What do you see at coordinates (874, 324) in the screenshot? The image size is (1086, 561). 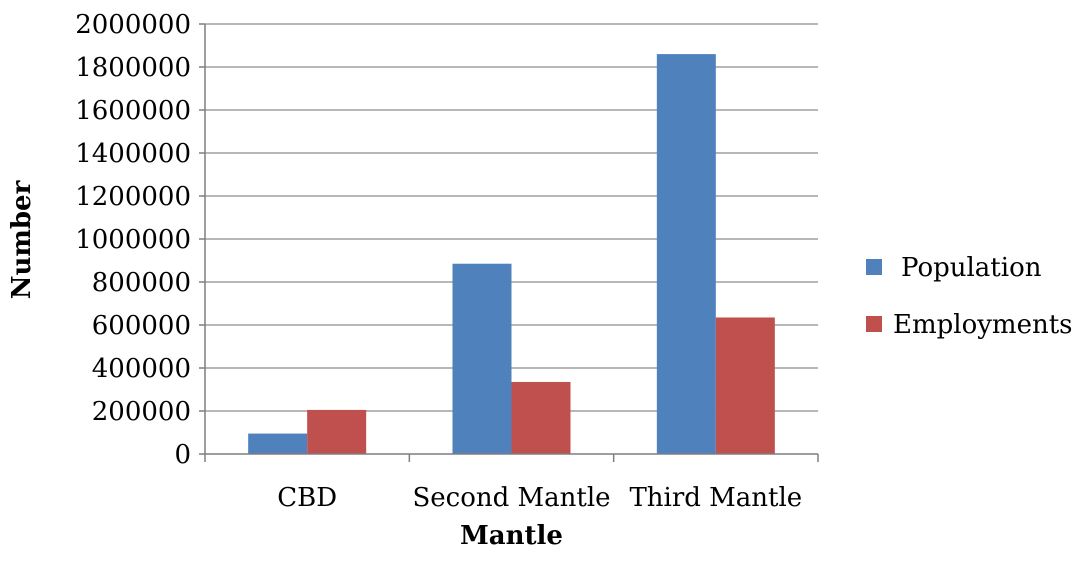 I see `legend-swatch-employments` at bounding box center [874, 324].